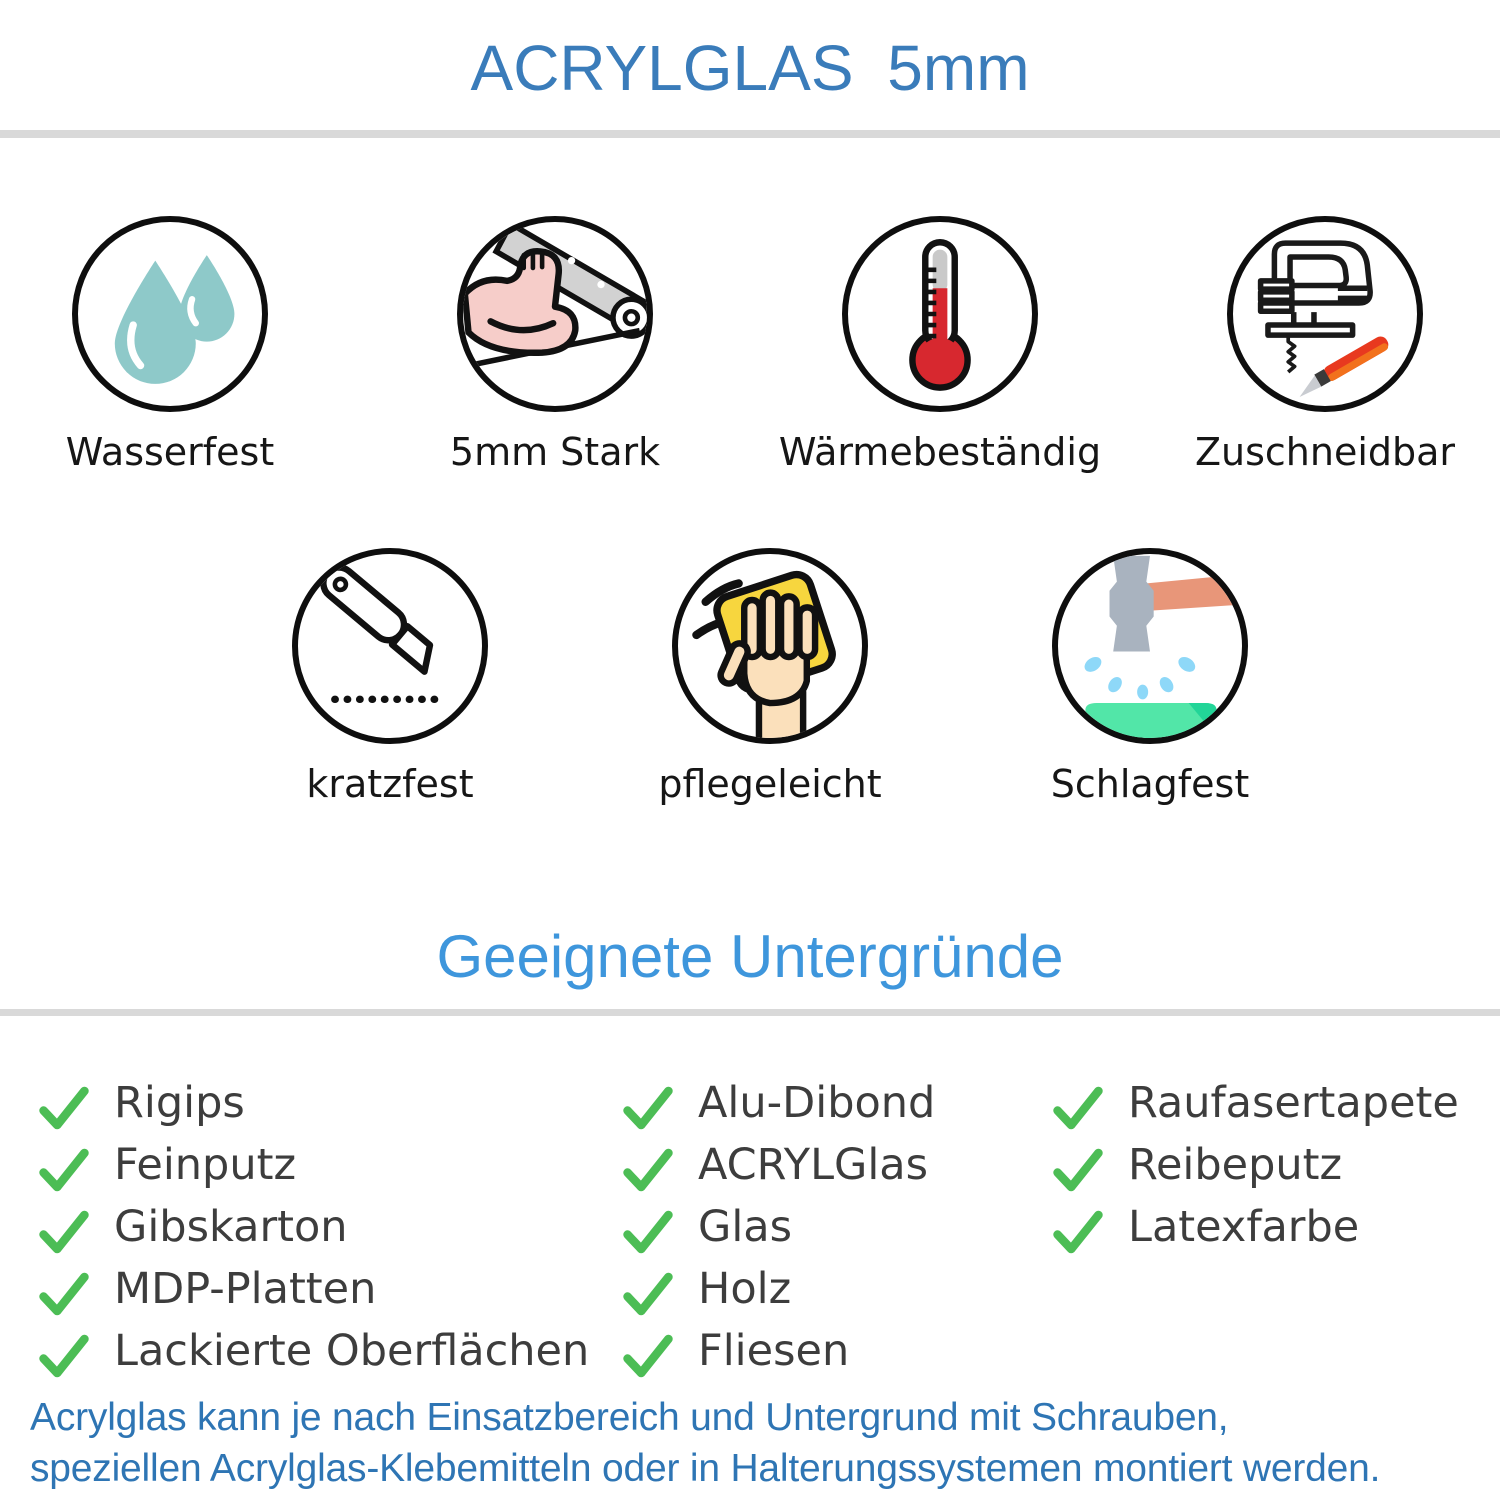 The width and height of the screenshot is (1500, 1500). Describe the element at coordinates (750, 134) in the screenshot. I see `divider-top` at that location.